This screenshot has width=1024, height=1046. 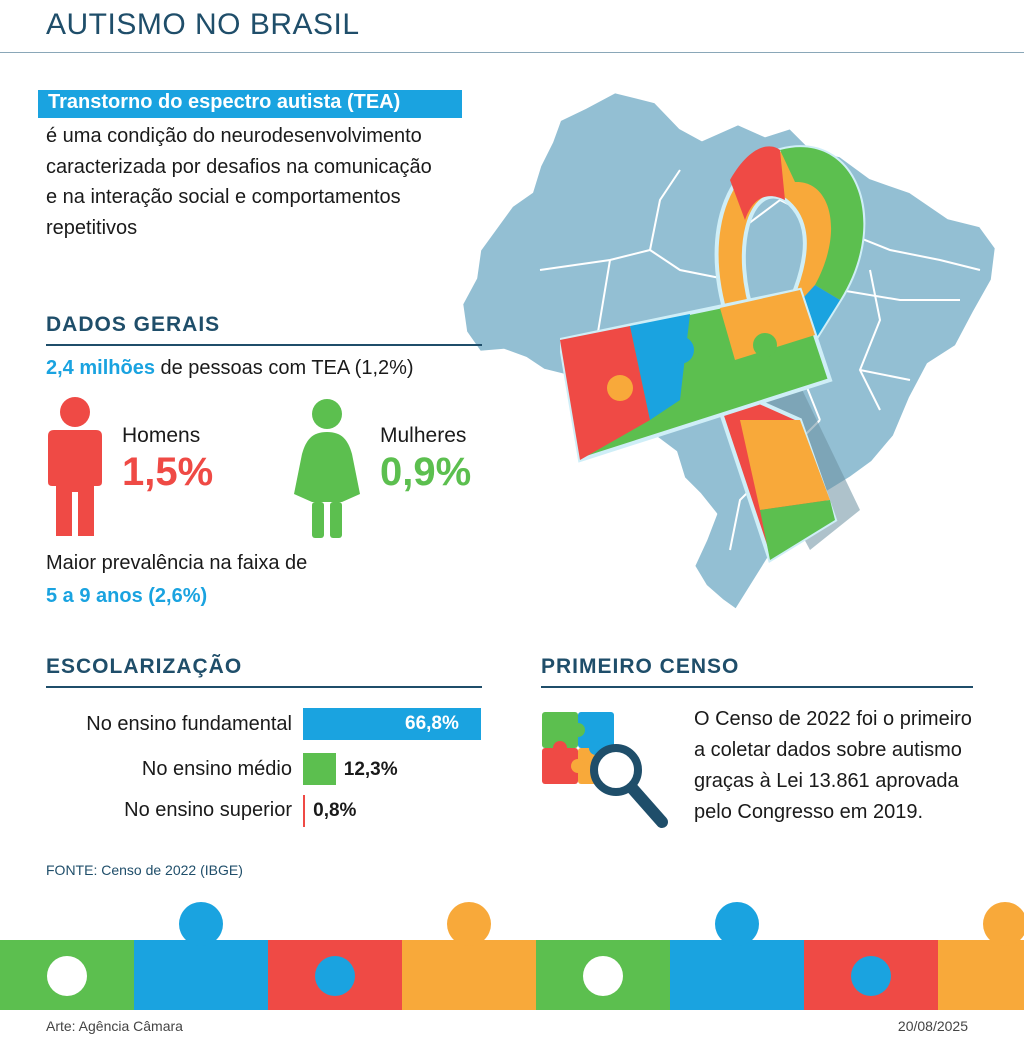 What do you see at coordinates (168, 472) in the screenshot?
I see `men-percentage: 1,5%` at bounding box center [168, 472].